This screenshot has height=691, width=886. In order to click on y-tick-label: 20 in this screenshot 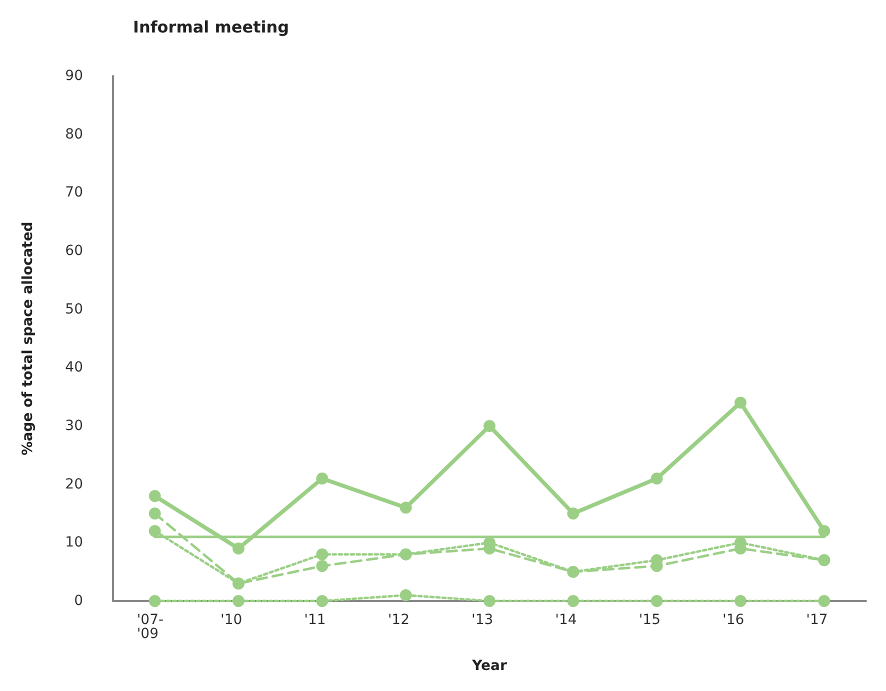, I will do `click(74, 484)`.